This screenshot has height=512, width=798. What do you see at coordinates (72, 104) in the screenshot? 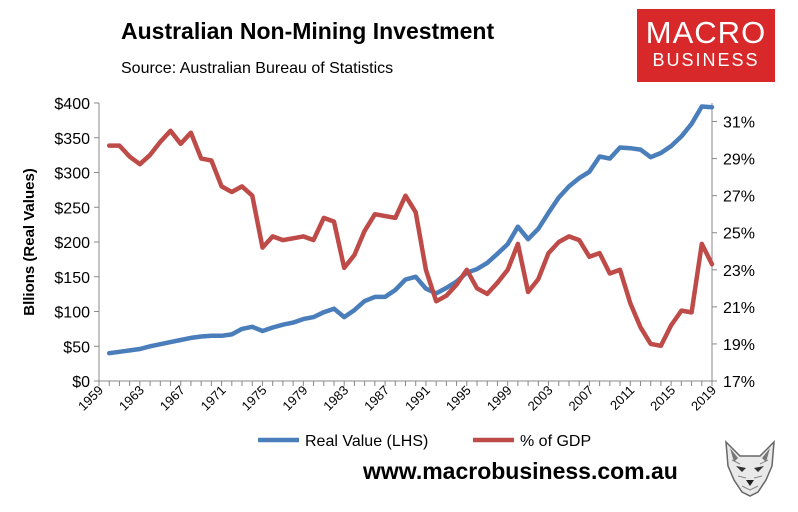
I see `left-y-tick-label: $400` at bounding box center [72, 104].